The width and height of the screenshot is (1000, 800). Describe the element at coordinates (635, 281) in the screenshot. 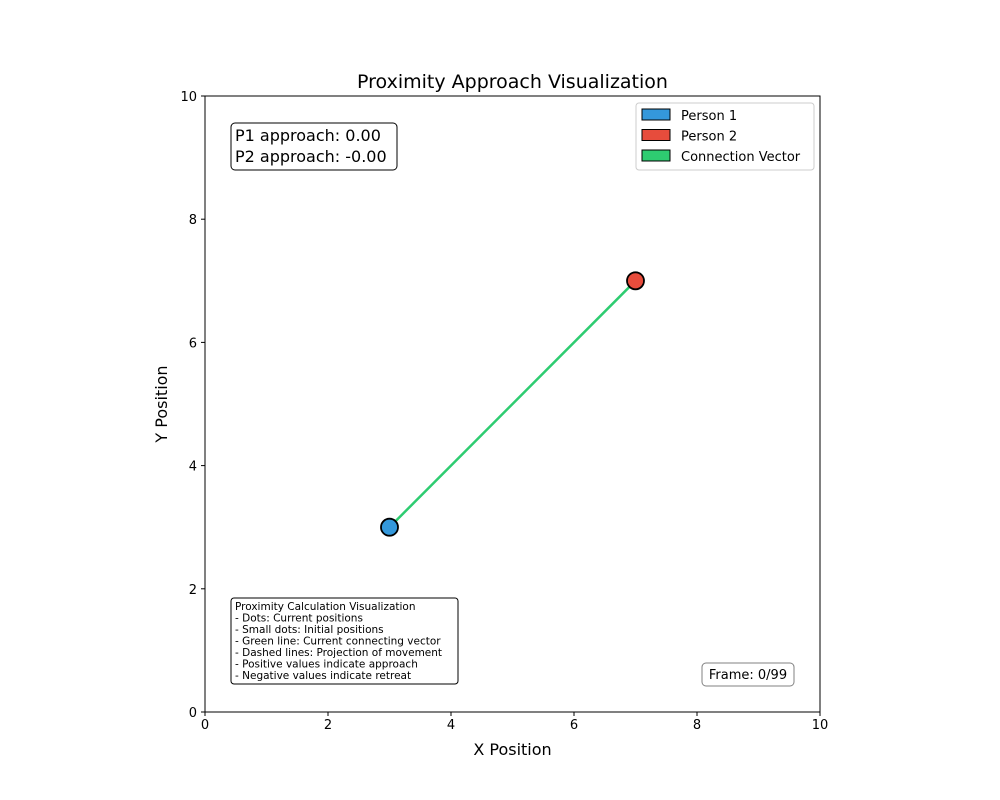

I see `person-2-point` at that location.